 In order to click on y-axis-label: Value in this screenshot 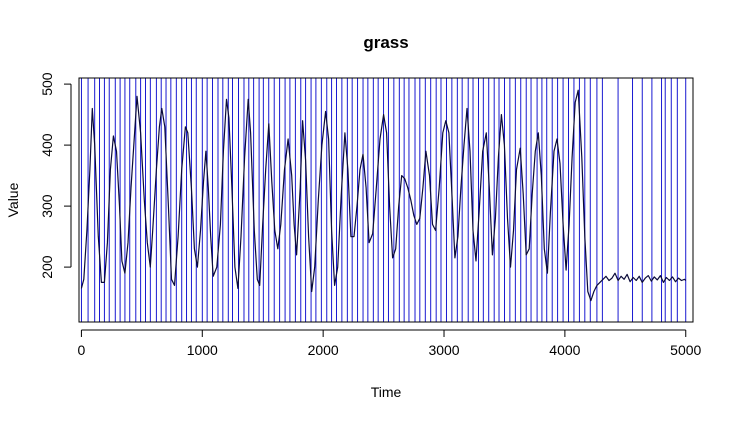, I will do `click(13, 199)`.